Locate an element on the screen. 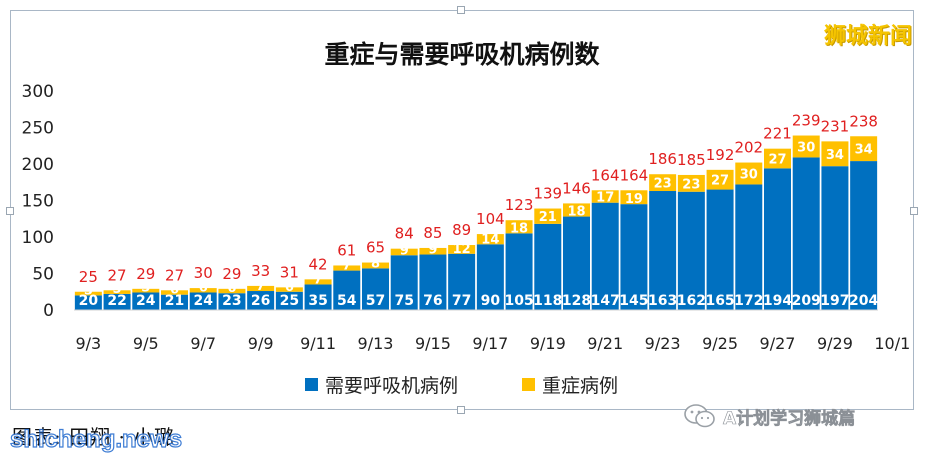  data-label-total: 186 is located at coordinates (662, 159).